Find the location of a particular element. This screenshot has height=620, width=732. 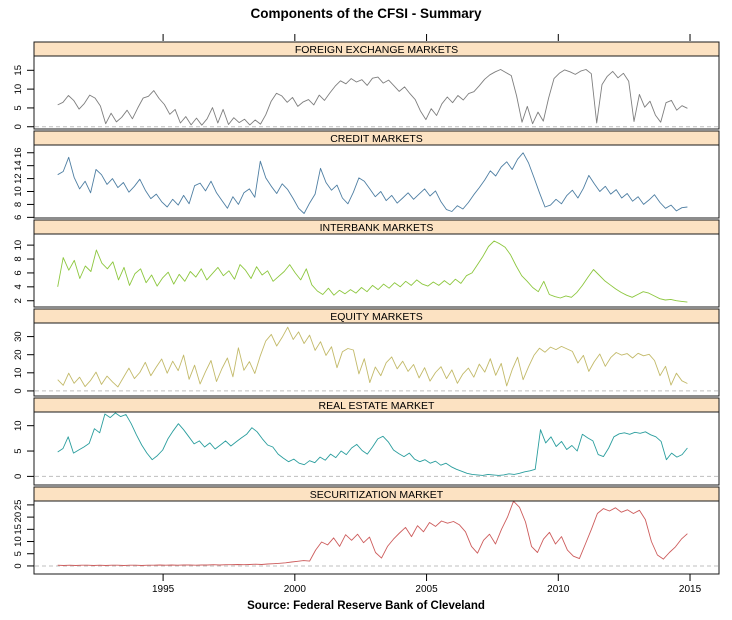

panel-strip-label: REAL ESTATE MARKET is located at coordinates (377, 406).